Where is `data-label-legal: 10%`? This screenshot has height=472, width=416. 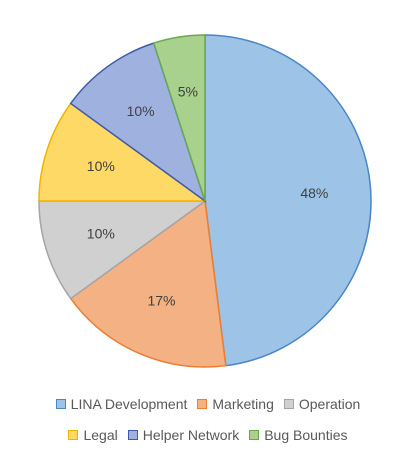
data-label-legal: 10% is located at coordinates (101, 166).